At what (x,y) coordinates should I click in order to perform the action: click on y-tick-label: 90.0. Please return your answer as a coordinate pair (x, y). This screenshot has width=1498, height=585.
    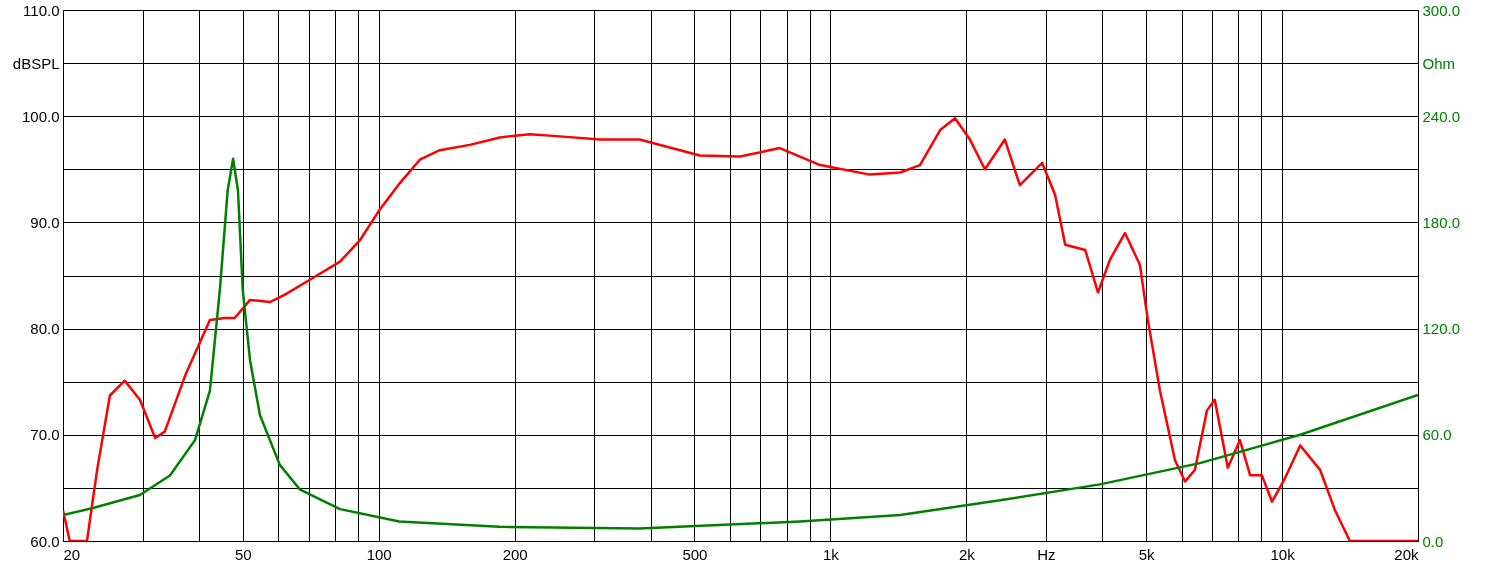
    Looking at the image, I should click on (45, 222).